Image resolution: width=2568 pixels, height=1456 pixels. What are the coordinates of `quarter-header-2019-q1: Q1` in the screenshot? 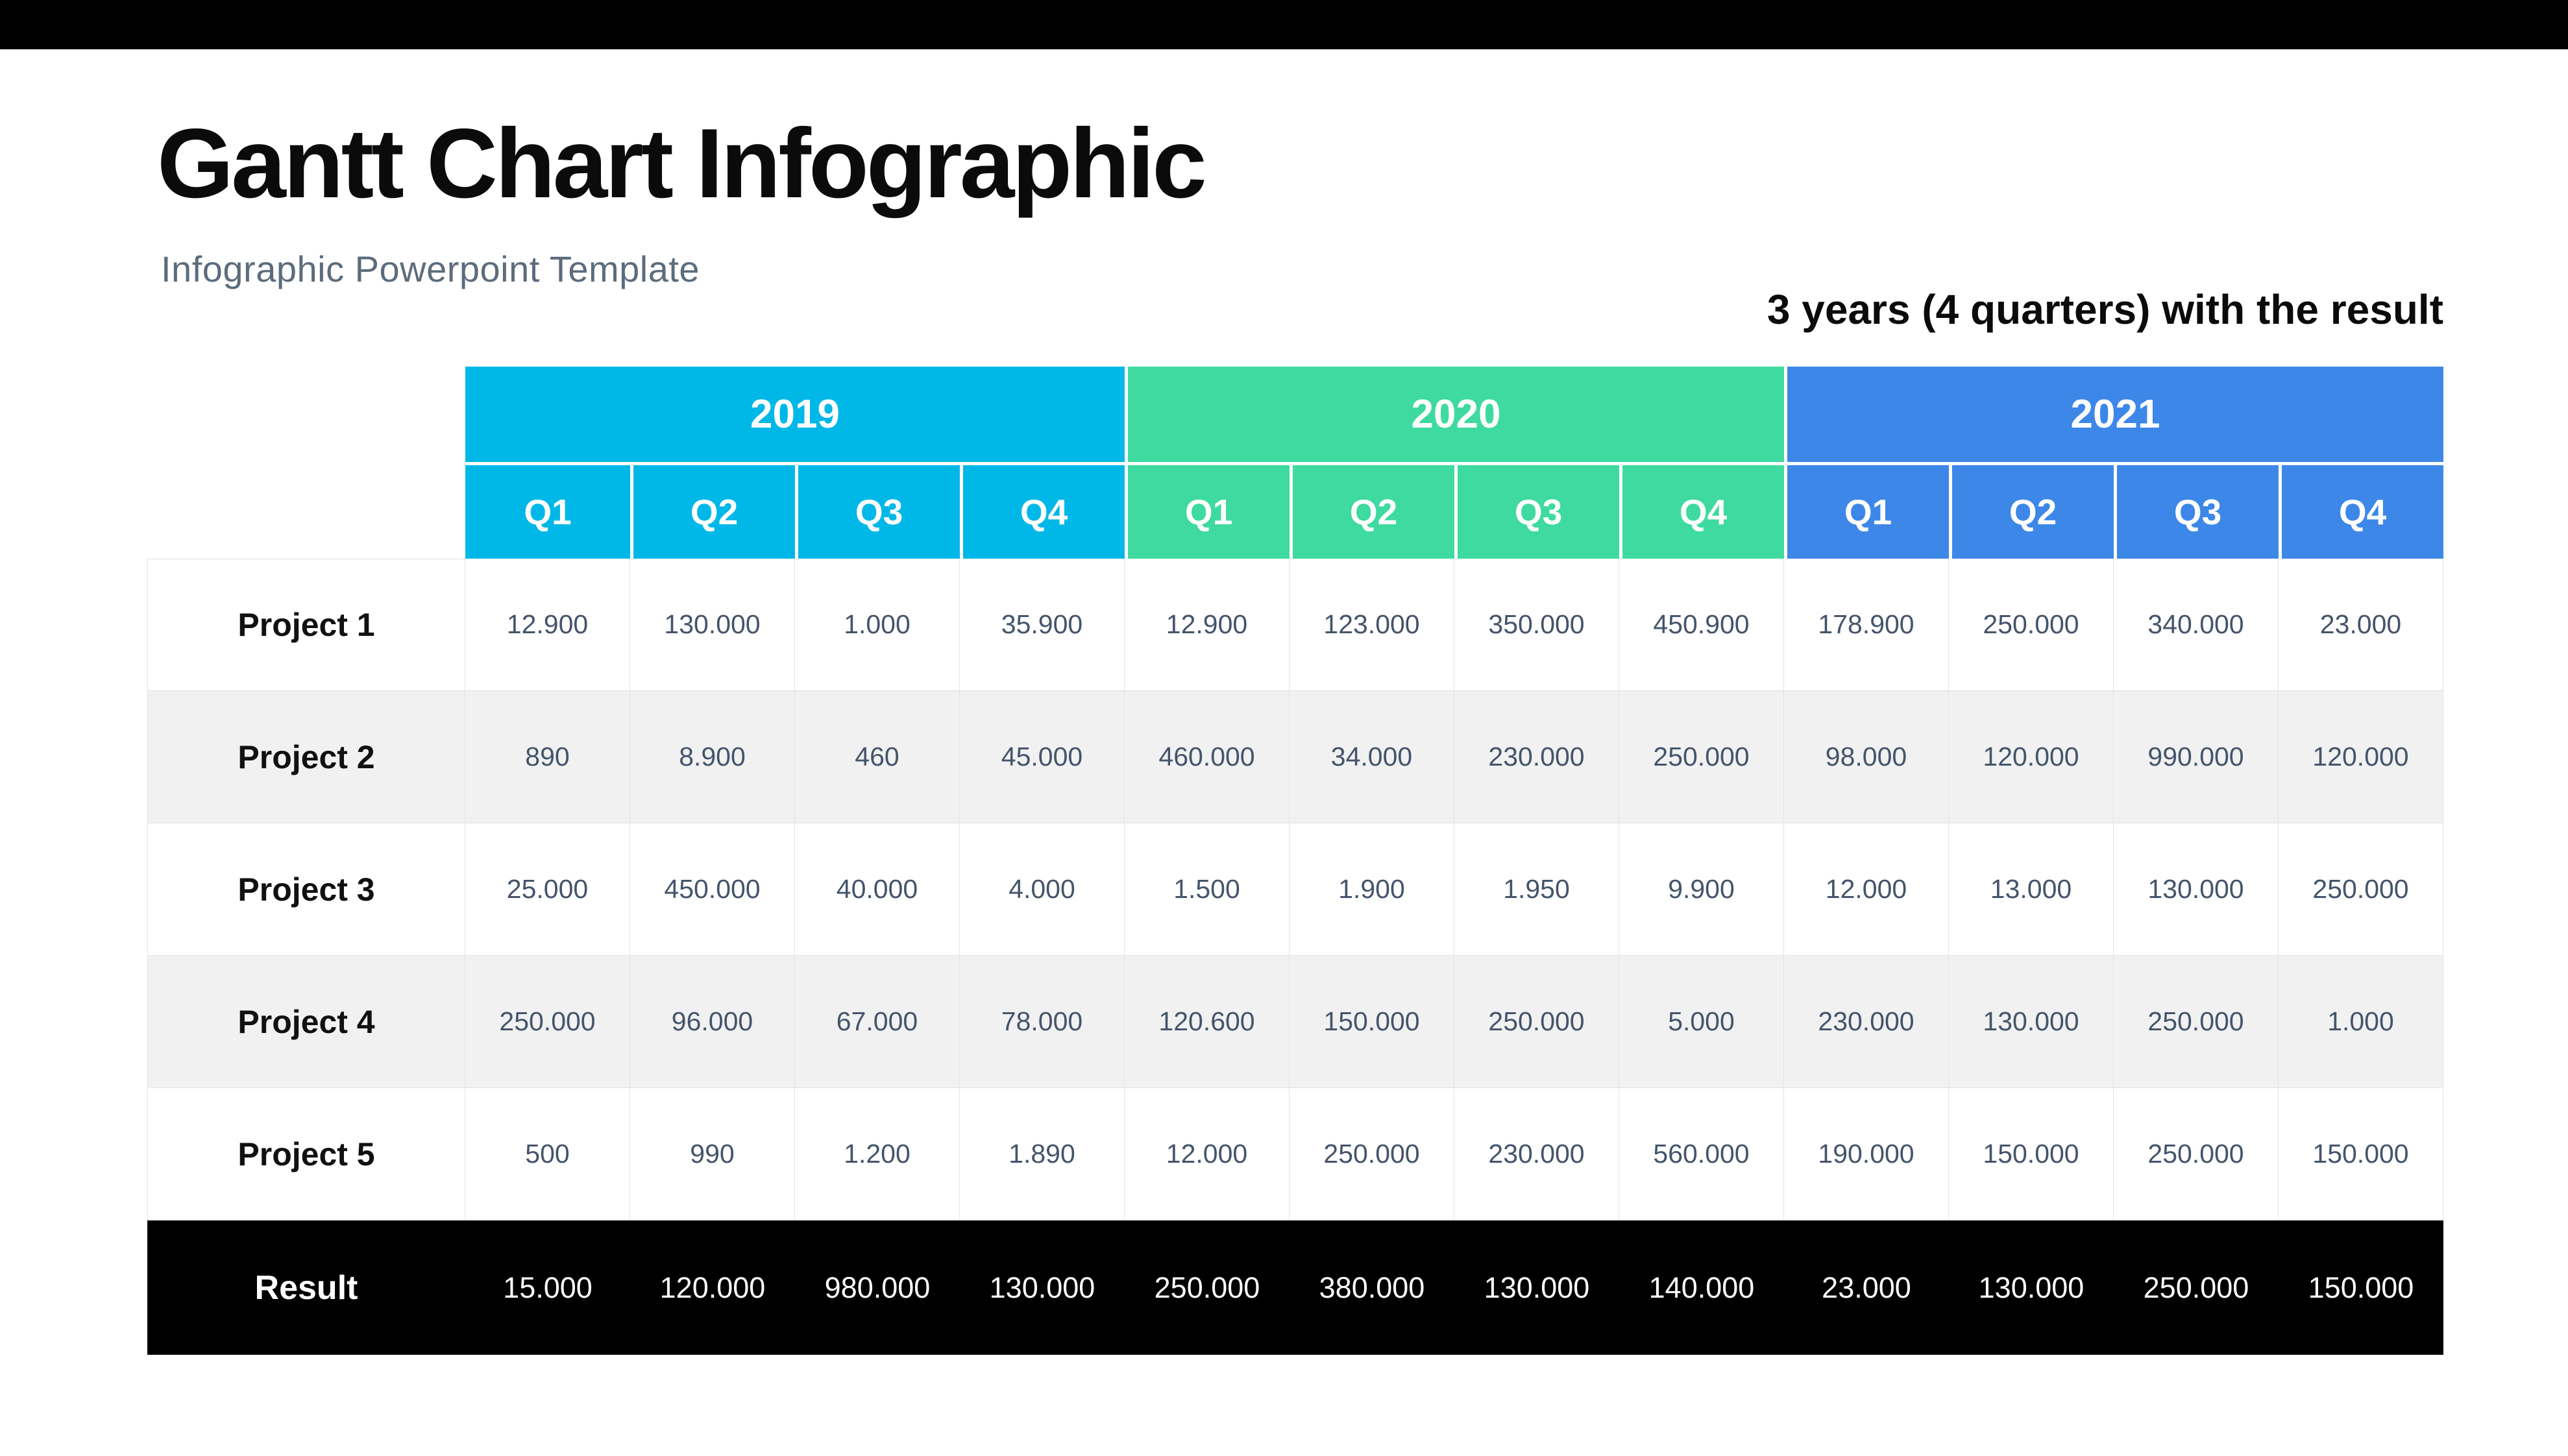 It's located at (547, 512).